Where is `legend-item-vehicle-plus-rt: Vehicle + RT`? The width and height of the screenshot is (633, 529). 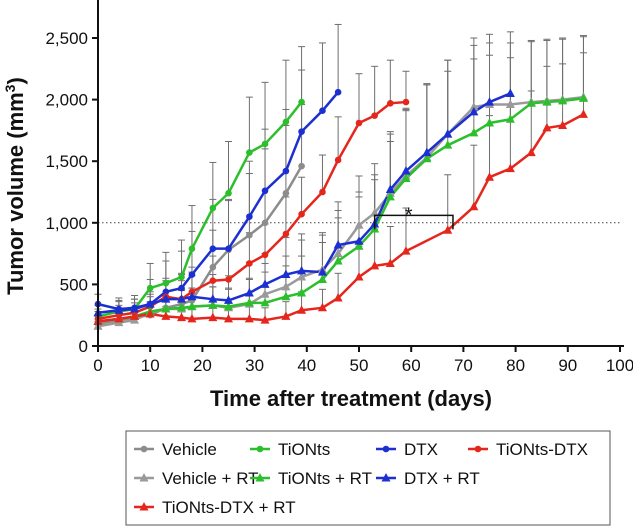
legend-item-vehicle-plus-rt: Vehicle + RT is located at coordinates (196, 478).